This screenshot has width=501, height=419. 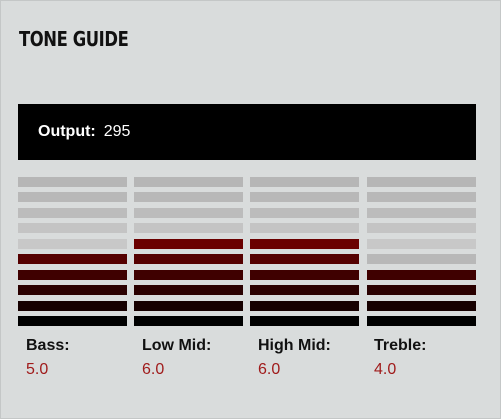 I want to click on band-value-high-mid: 6.0, so click(x=269, y=369).